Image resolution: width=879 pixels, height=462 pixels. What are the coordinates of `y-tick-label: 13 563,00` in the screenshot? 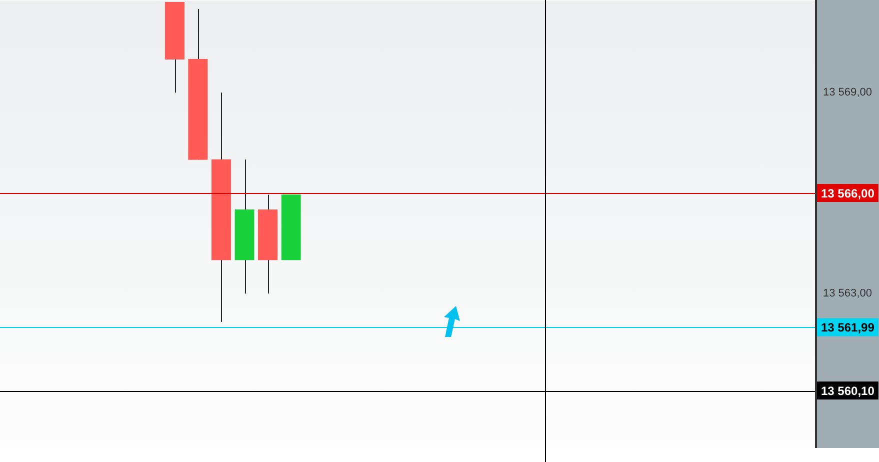 It's located at (847, 293).